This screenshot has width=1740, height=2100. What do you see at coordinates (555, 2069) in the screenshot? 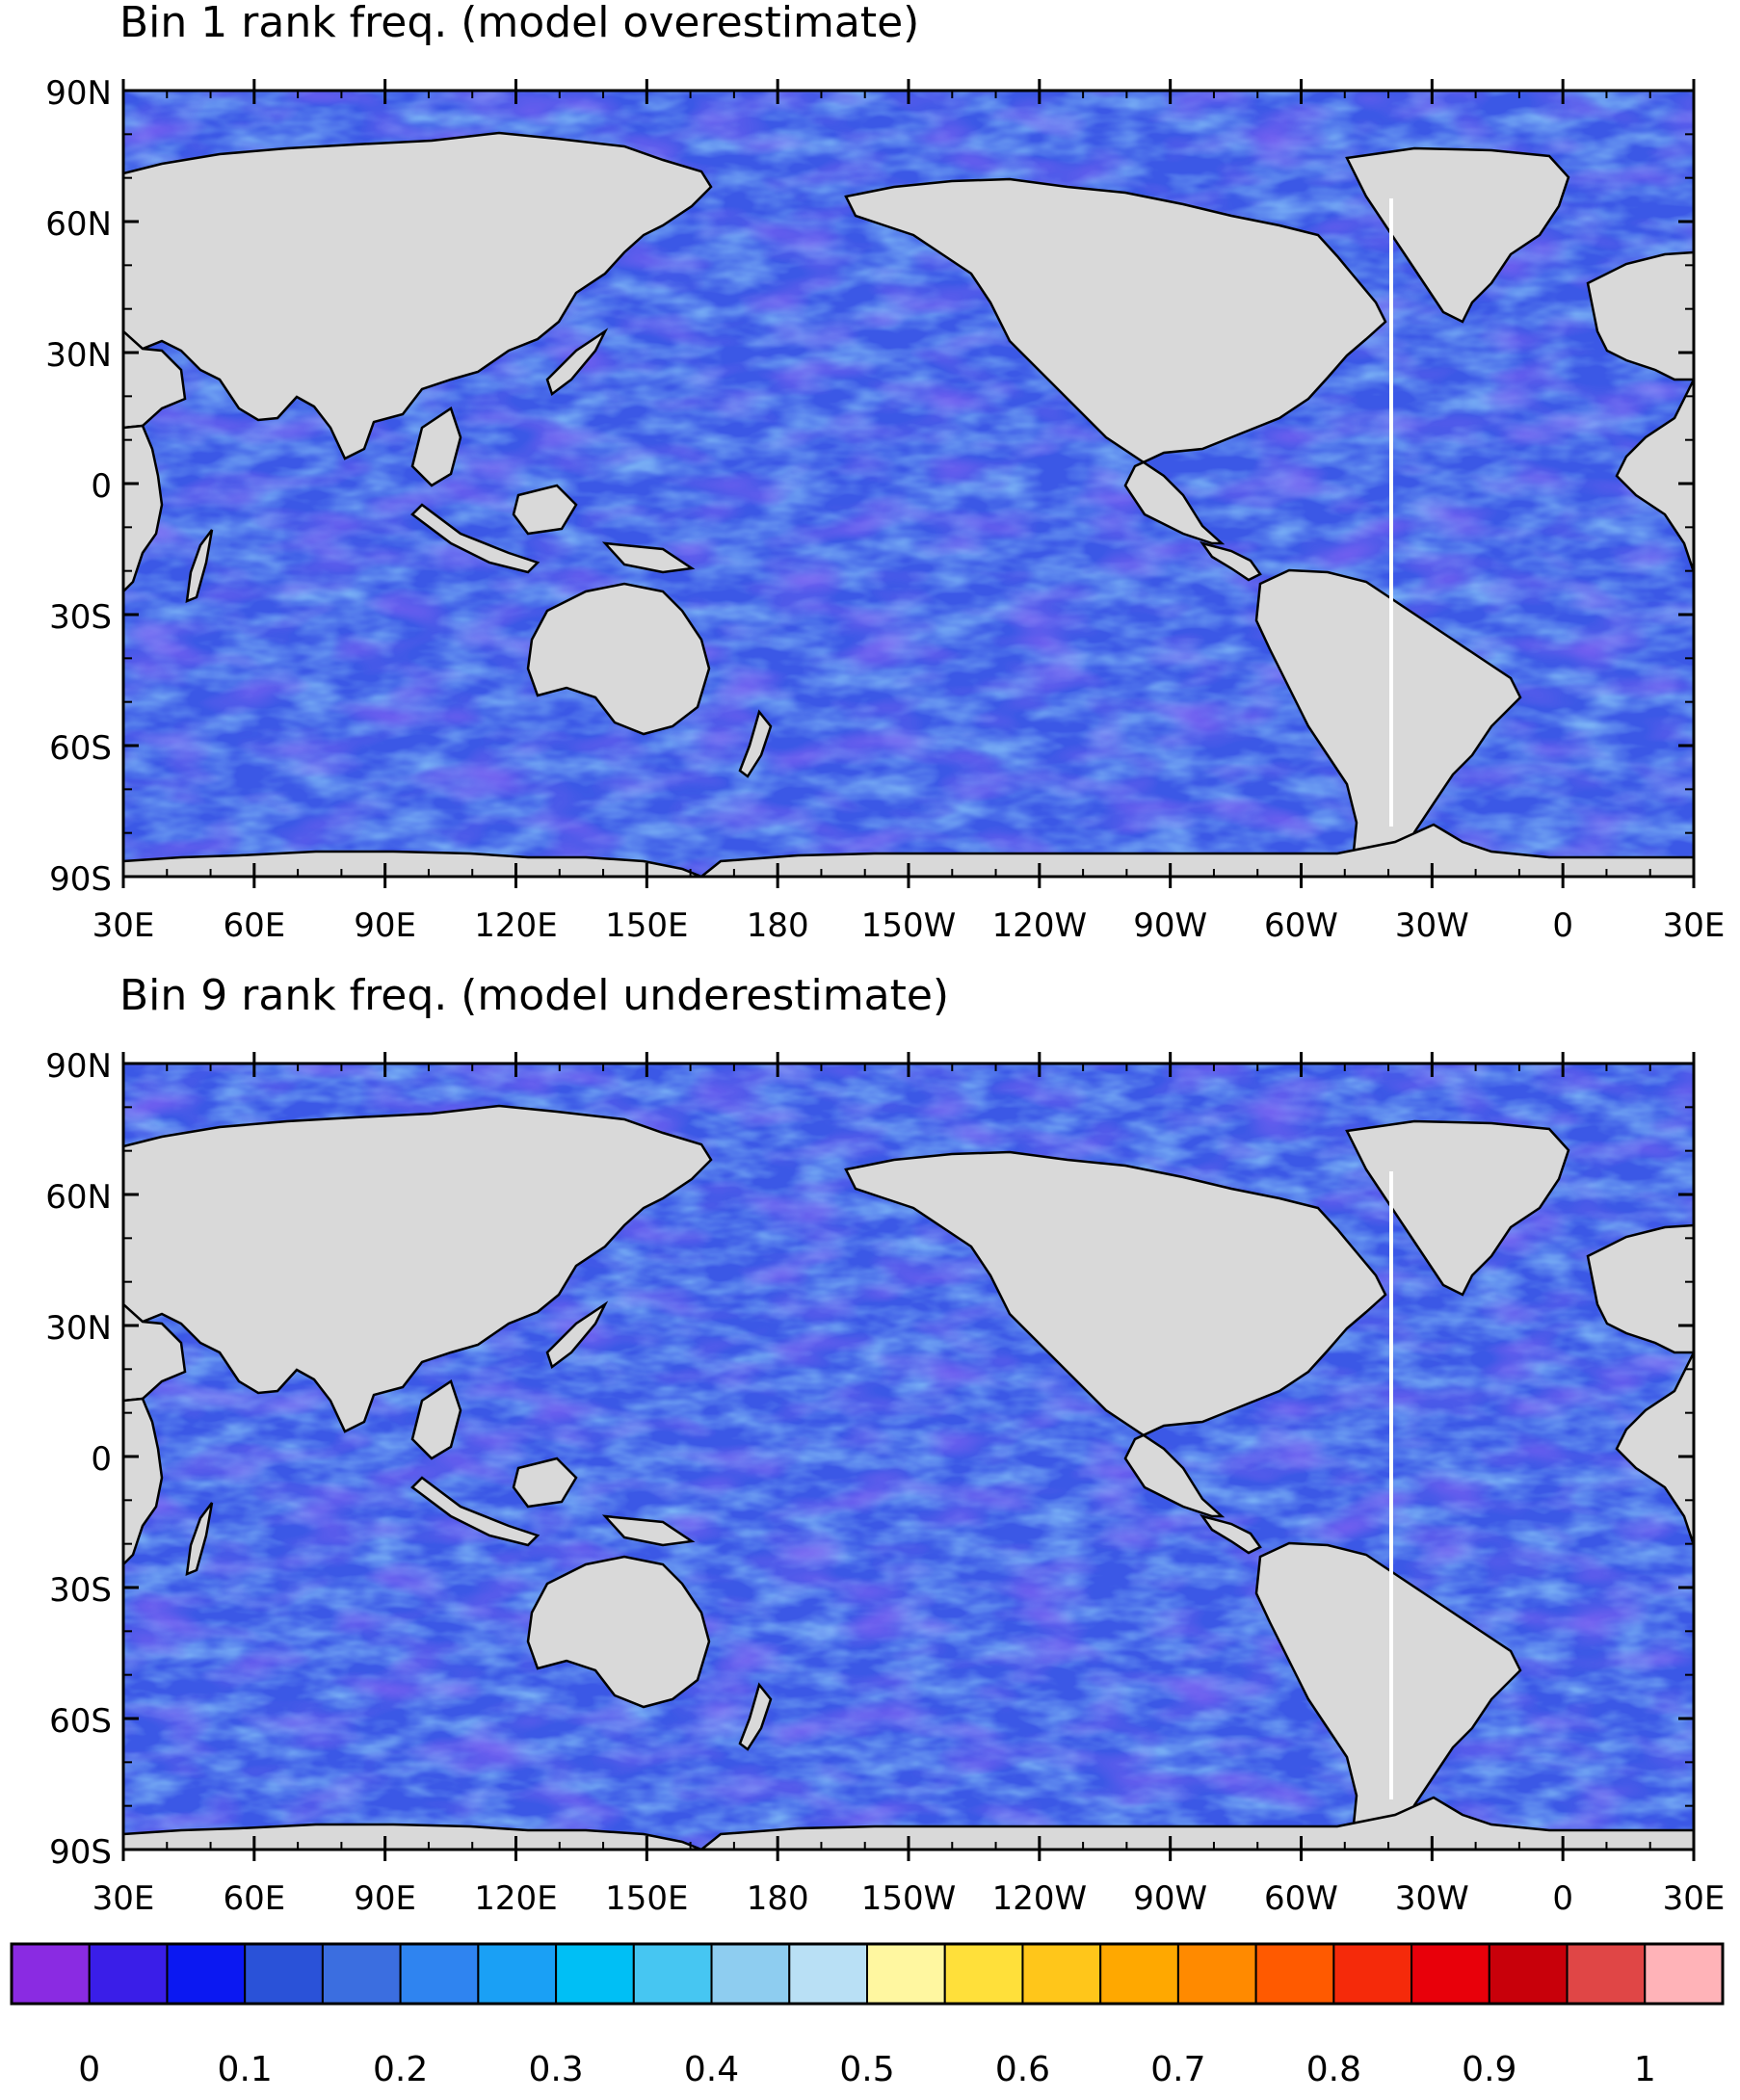
I see `colorbar-label: 0.3` at bounding box center [555, 2069].